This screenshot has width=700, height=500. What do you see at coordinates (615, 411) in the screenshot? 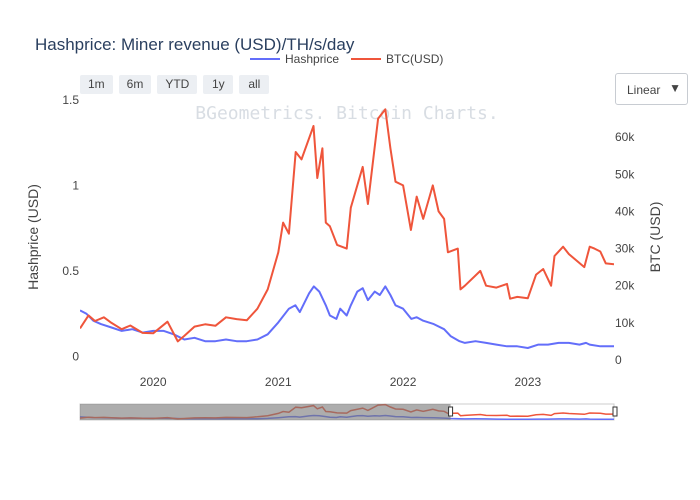
I see `range-slider-handle-right` at bounding box center [615, 411].